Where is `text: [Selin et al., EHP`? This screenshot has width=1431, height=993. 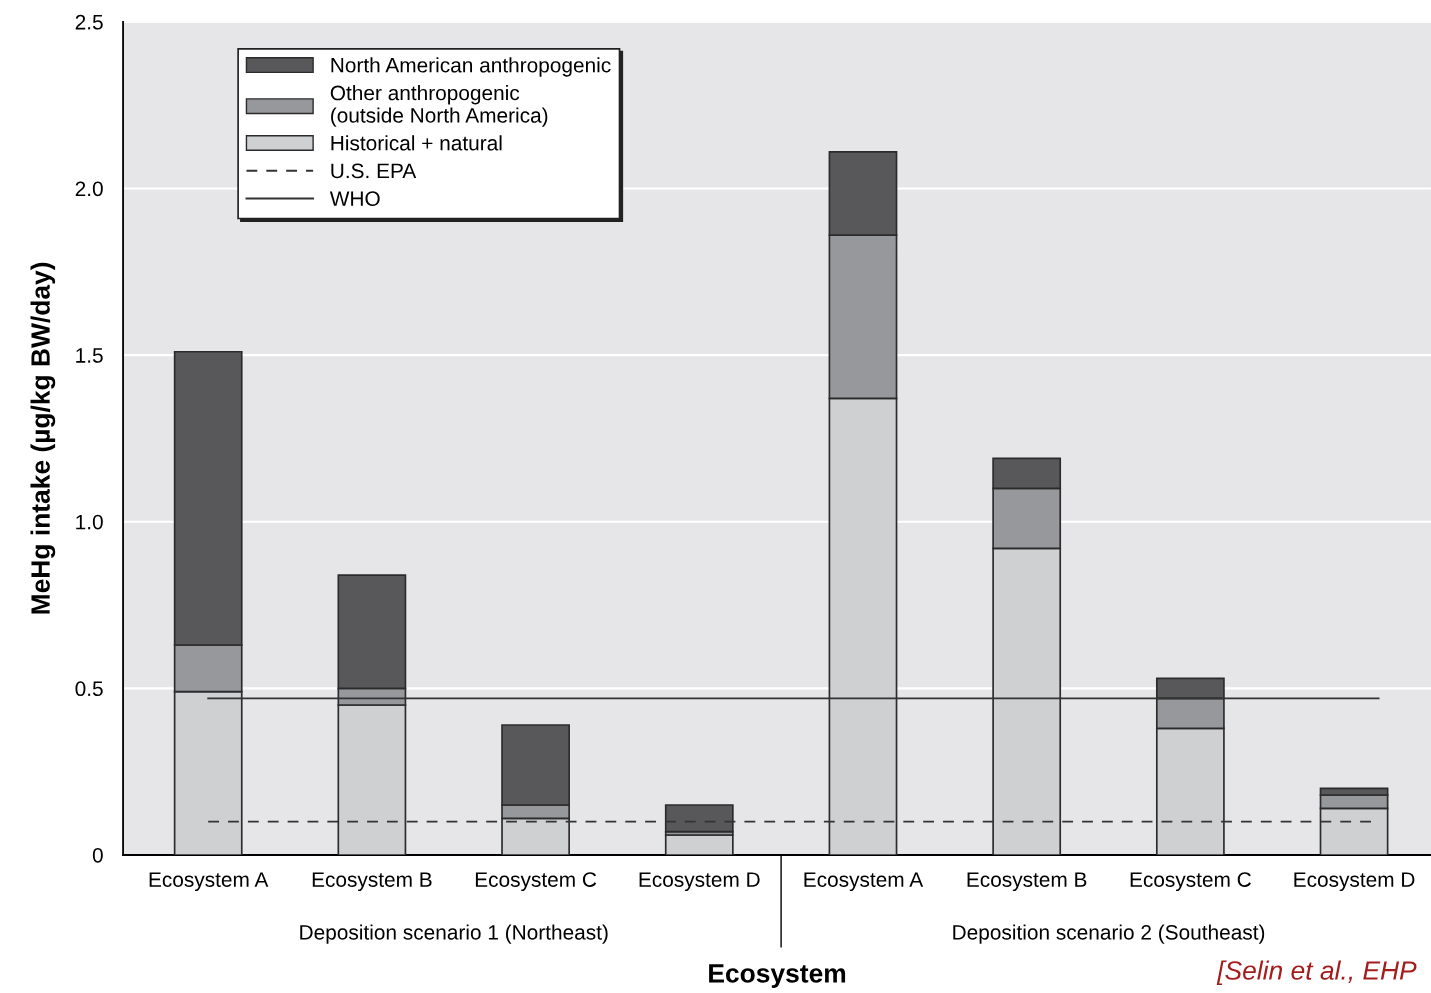
text: [Selin et al., EHP is located at coordinates (1316, 973).